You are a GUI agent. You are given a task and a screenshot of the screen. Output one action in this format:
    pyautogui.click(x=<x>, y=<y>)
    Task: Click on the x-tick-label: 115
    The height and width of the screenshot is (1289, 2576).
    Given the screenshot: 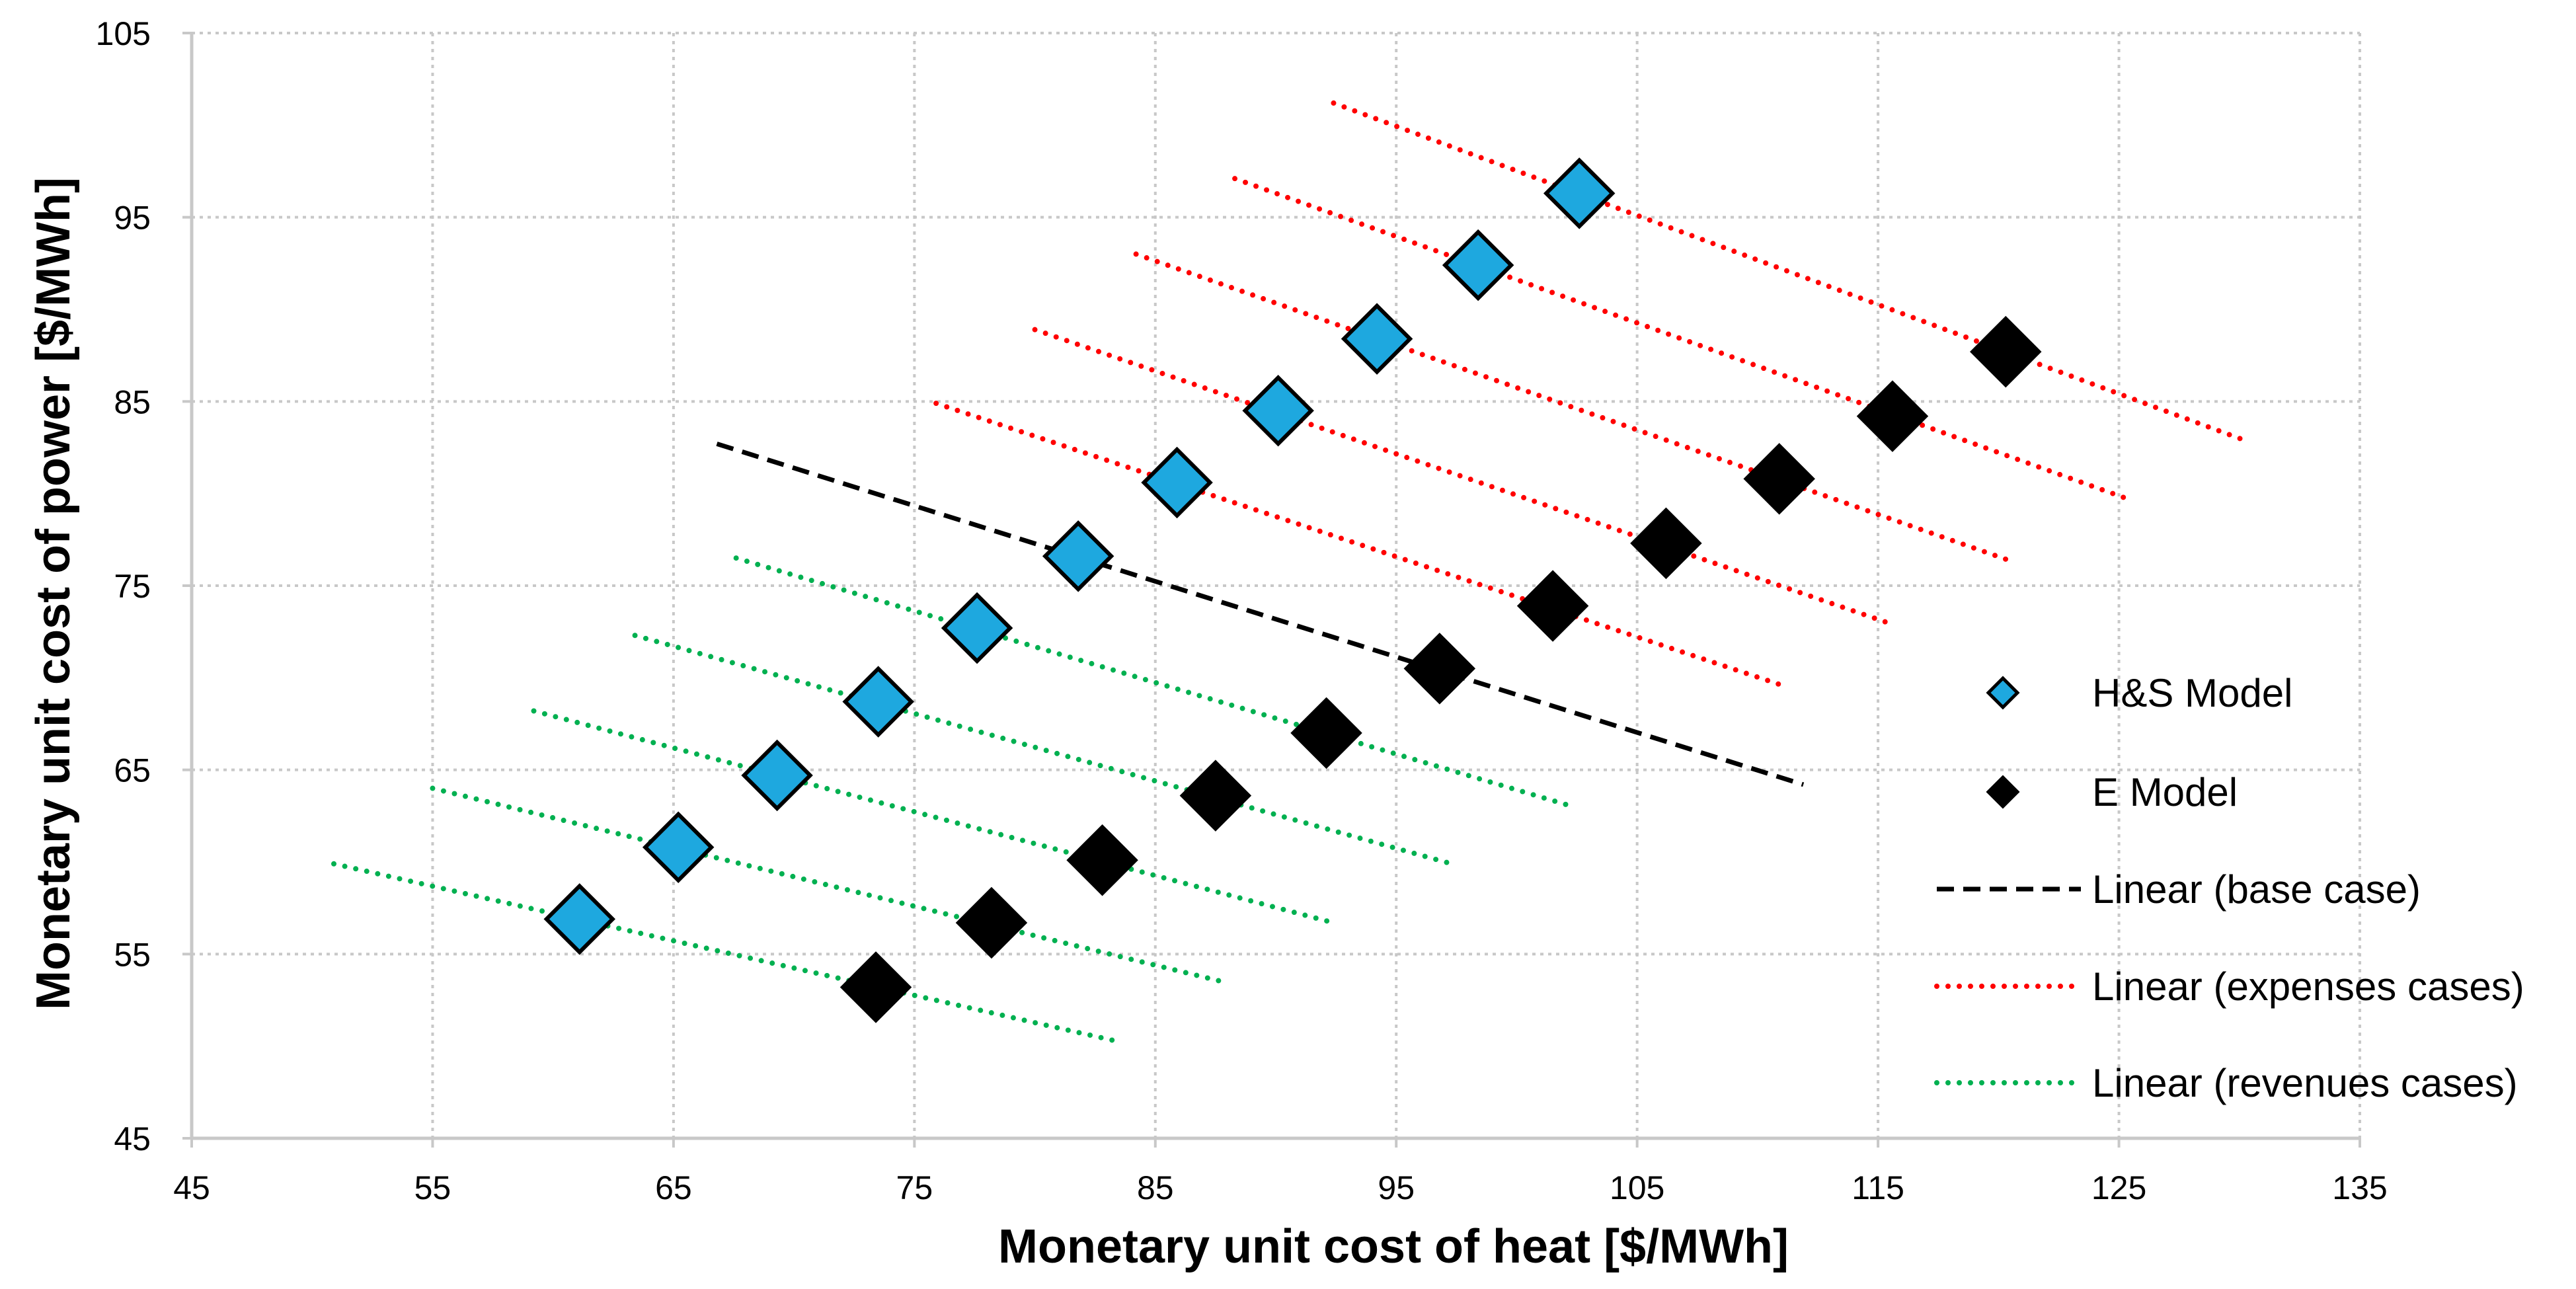 What is the action you would take?
    pyautogui.click(x=1878, y=1187)
    